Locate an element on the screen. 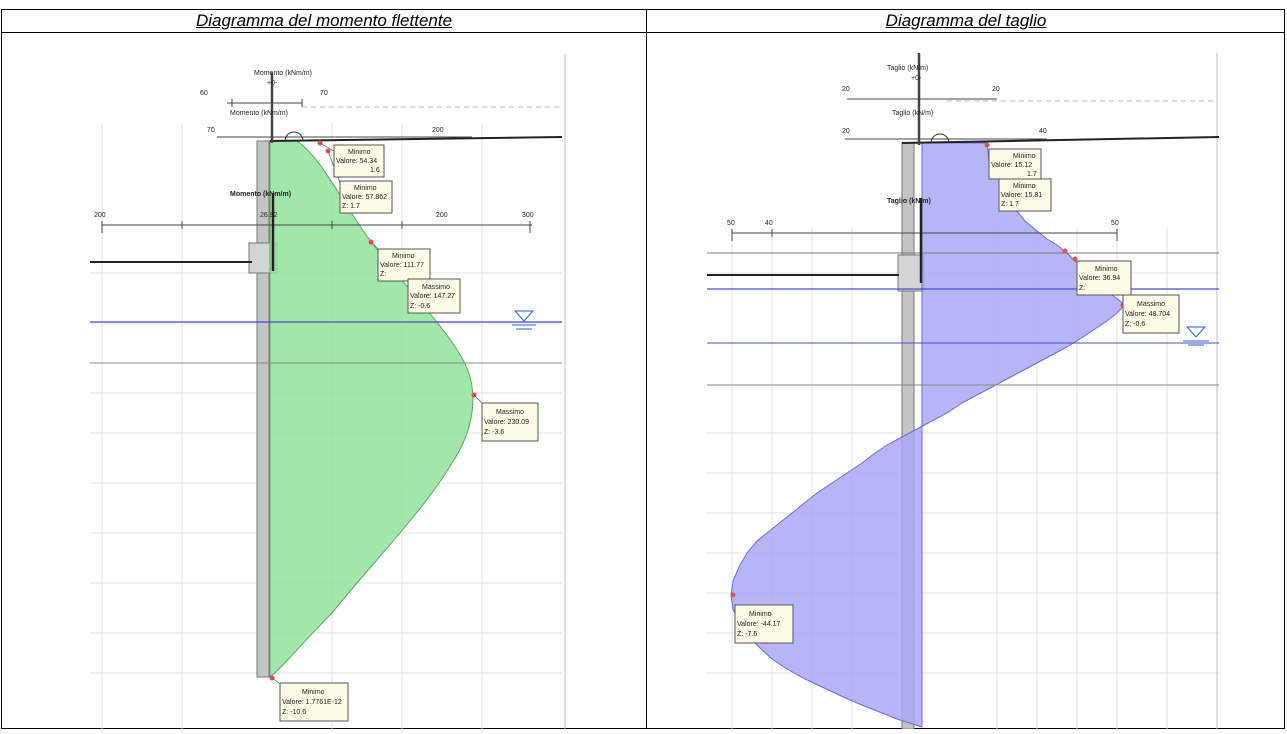 The height and width of the screenshot is (734, 1287). moment-axis-arrow: +0- is located at coordinates (272, 83).